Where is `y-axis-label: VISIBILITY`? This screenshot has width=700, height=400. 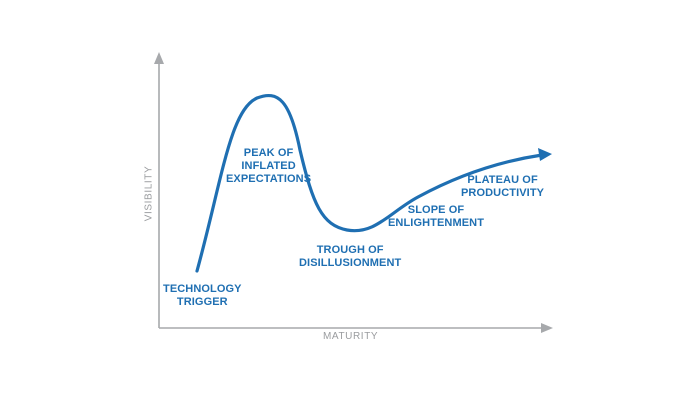
y-axis-label: VISIBILITY is located at coordinates (149, 193).